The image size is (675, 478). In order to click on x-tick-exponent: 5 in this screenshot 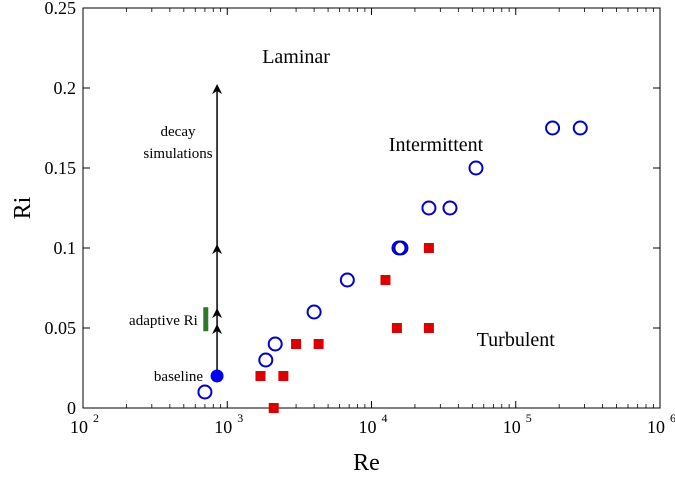, I will do `click(529, 418)`.